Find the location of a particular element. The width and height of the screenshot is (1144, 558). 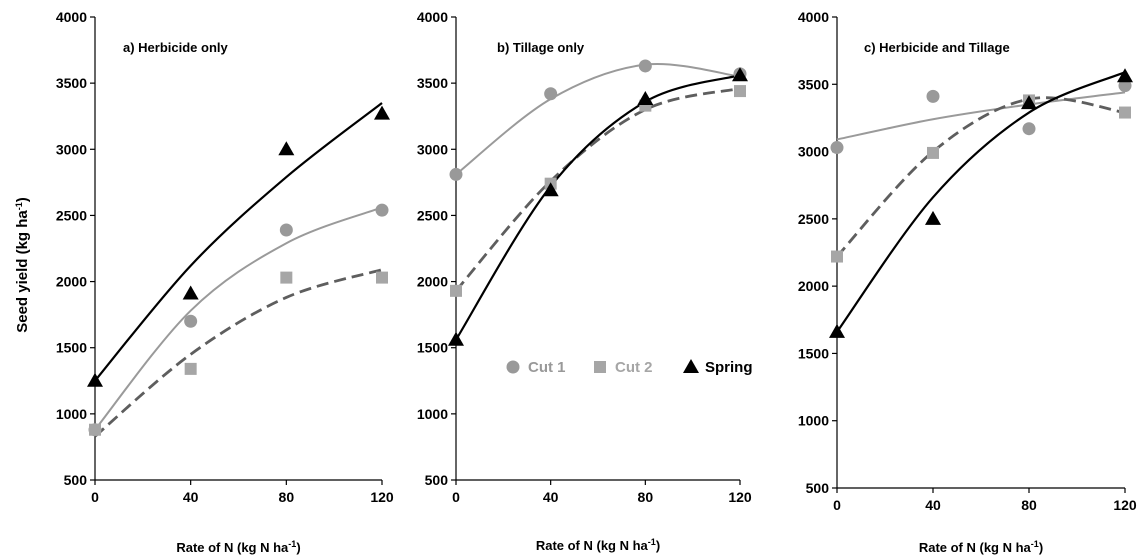

legend-marker-spring is located at coordinates (691, 366).